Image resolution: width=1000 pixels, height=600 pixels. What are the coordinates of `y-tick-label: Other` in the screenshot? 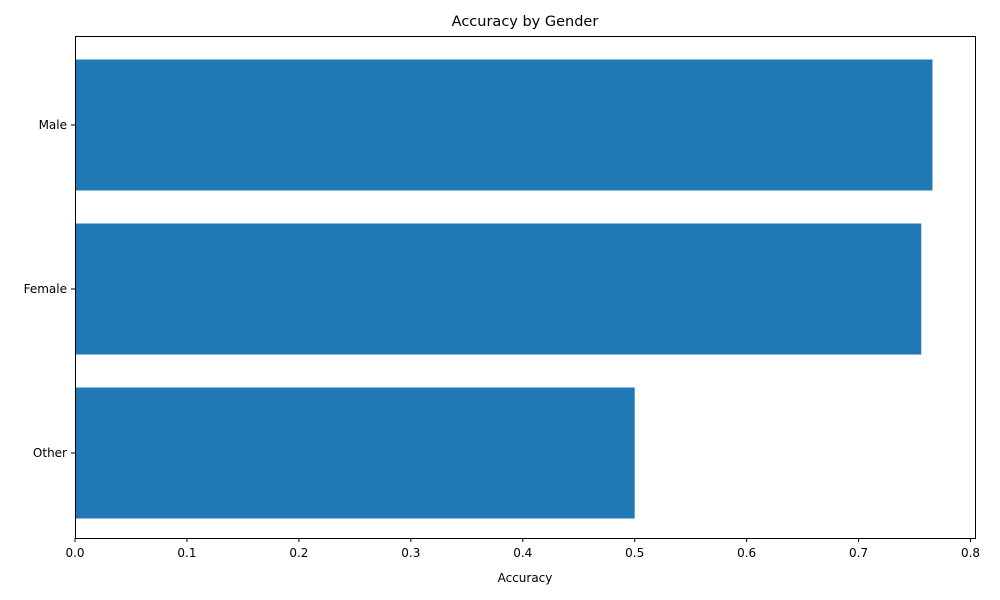 It's located at (50, 453).